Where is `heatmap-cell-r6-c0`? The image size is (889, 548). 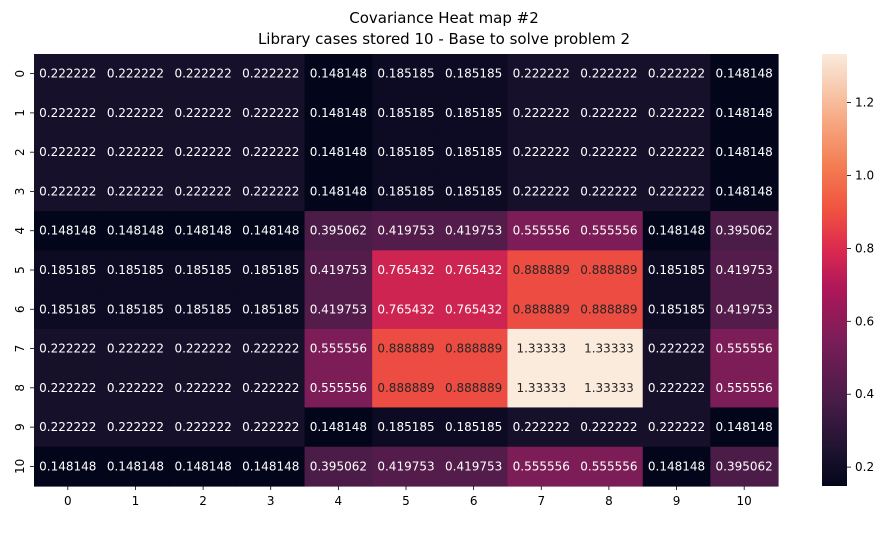
heatmap-cell-r6-c0 is located at coordinates (68, 309).